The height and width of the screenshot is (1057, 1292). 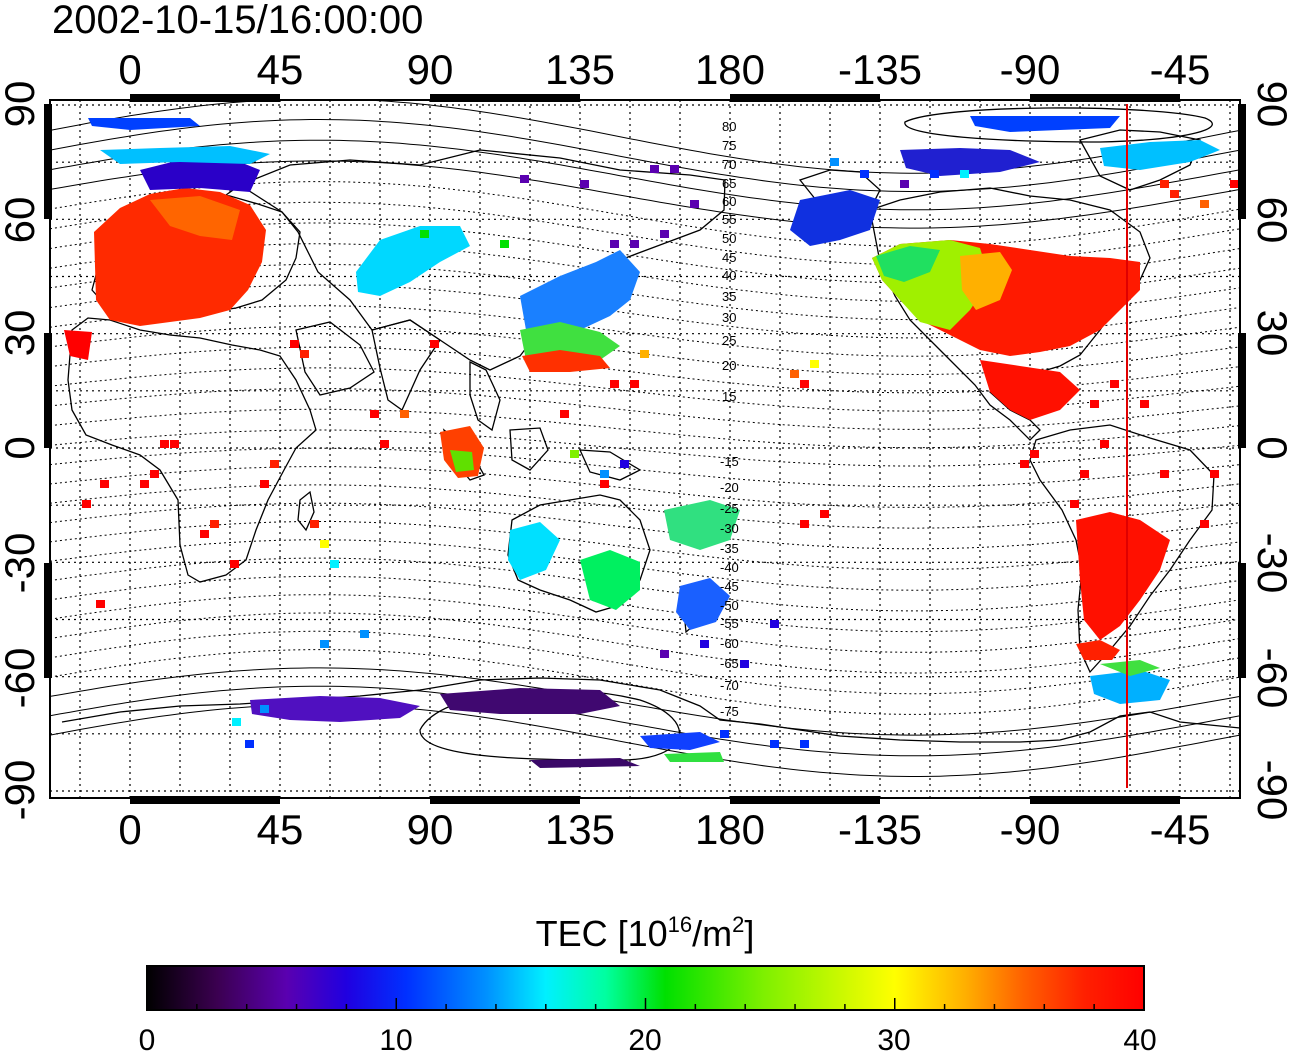 What do you see at coordinates (749, 933) in the screenshot?
I see `colorbar-title-end: ]` at bounding box center [749, 933].